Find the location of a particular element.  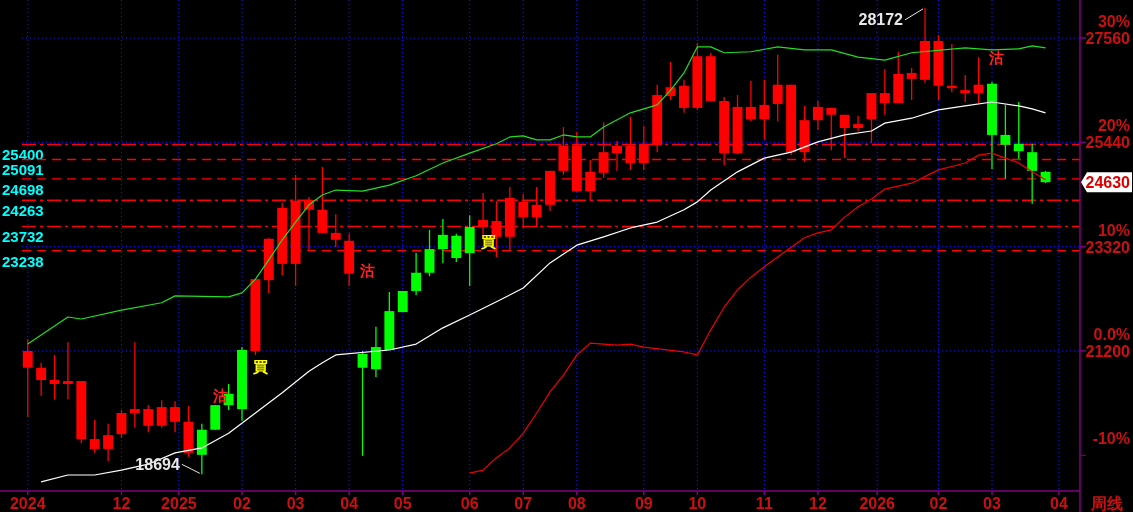

x-tick-label: 11 is located at coordinates (764, 503).